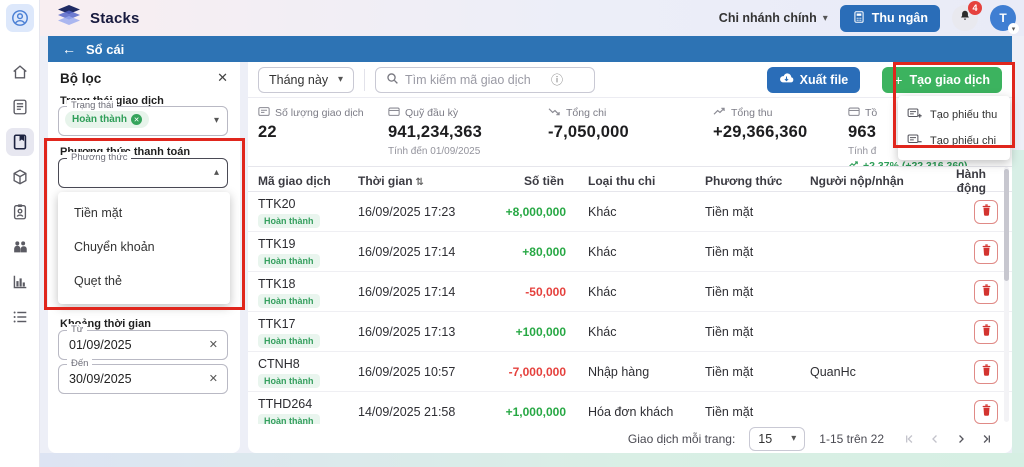 Image resolution: width=1024 pixels, height=467 pixels. Describe the element at coordinates (77, 329) in the screenshot. I see `date-from-label: Từ` at that location.